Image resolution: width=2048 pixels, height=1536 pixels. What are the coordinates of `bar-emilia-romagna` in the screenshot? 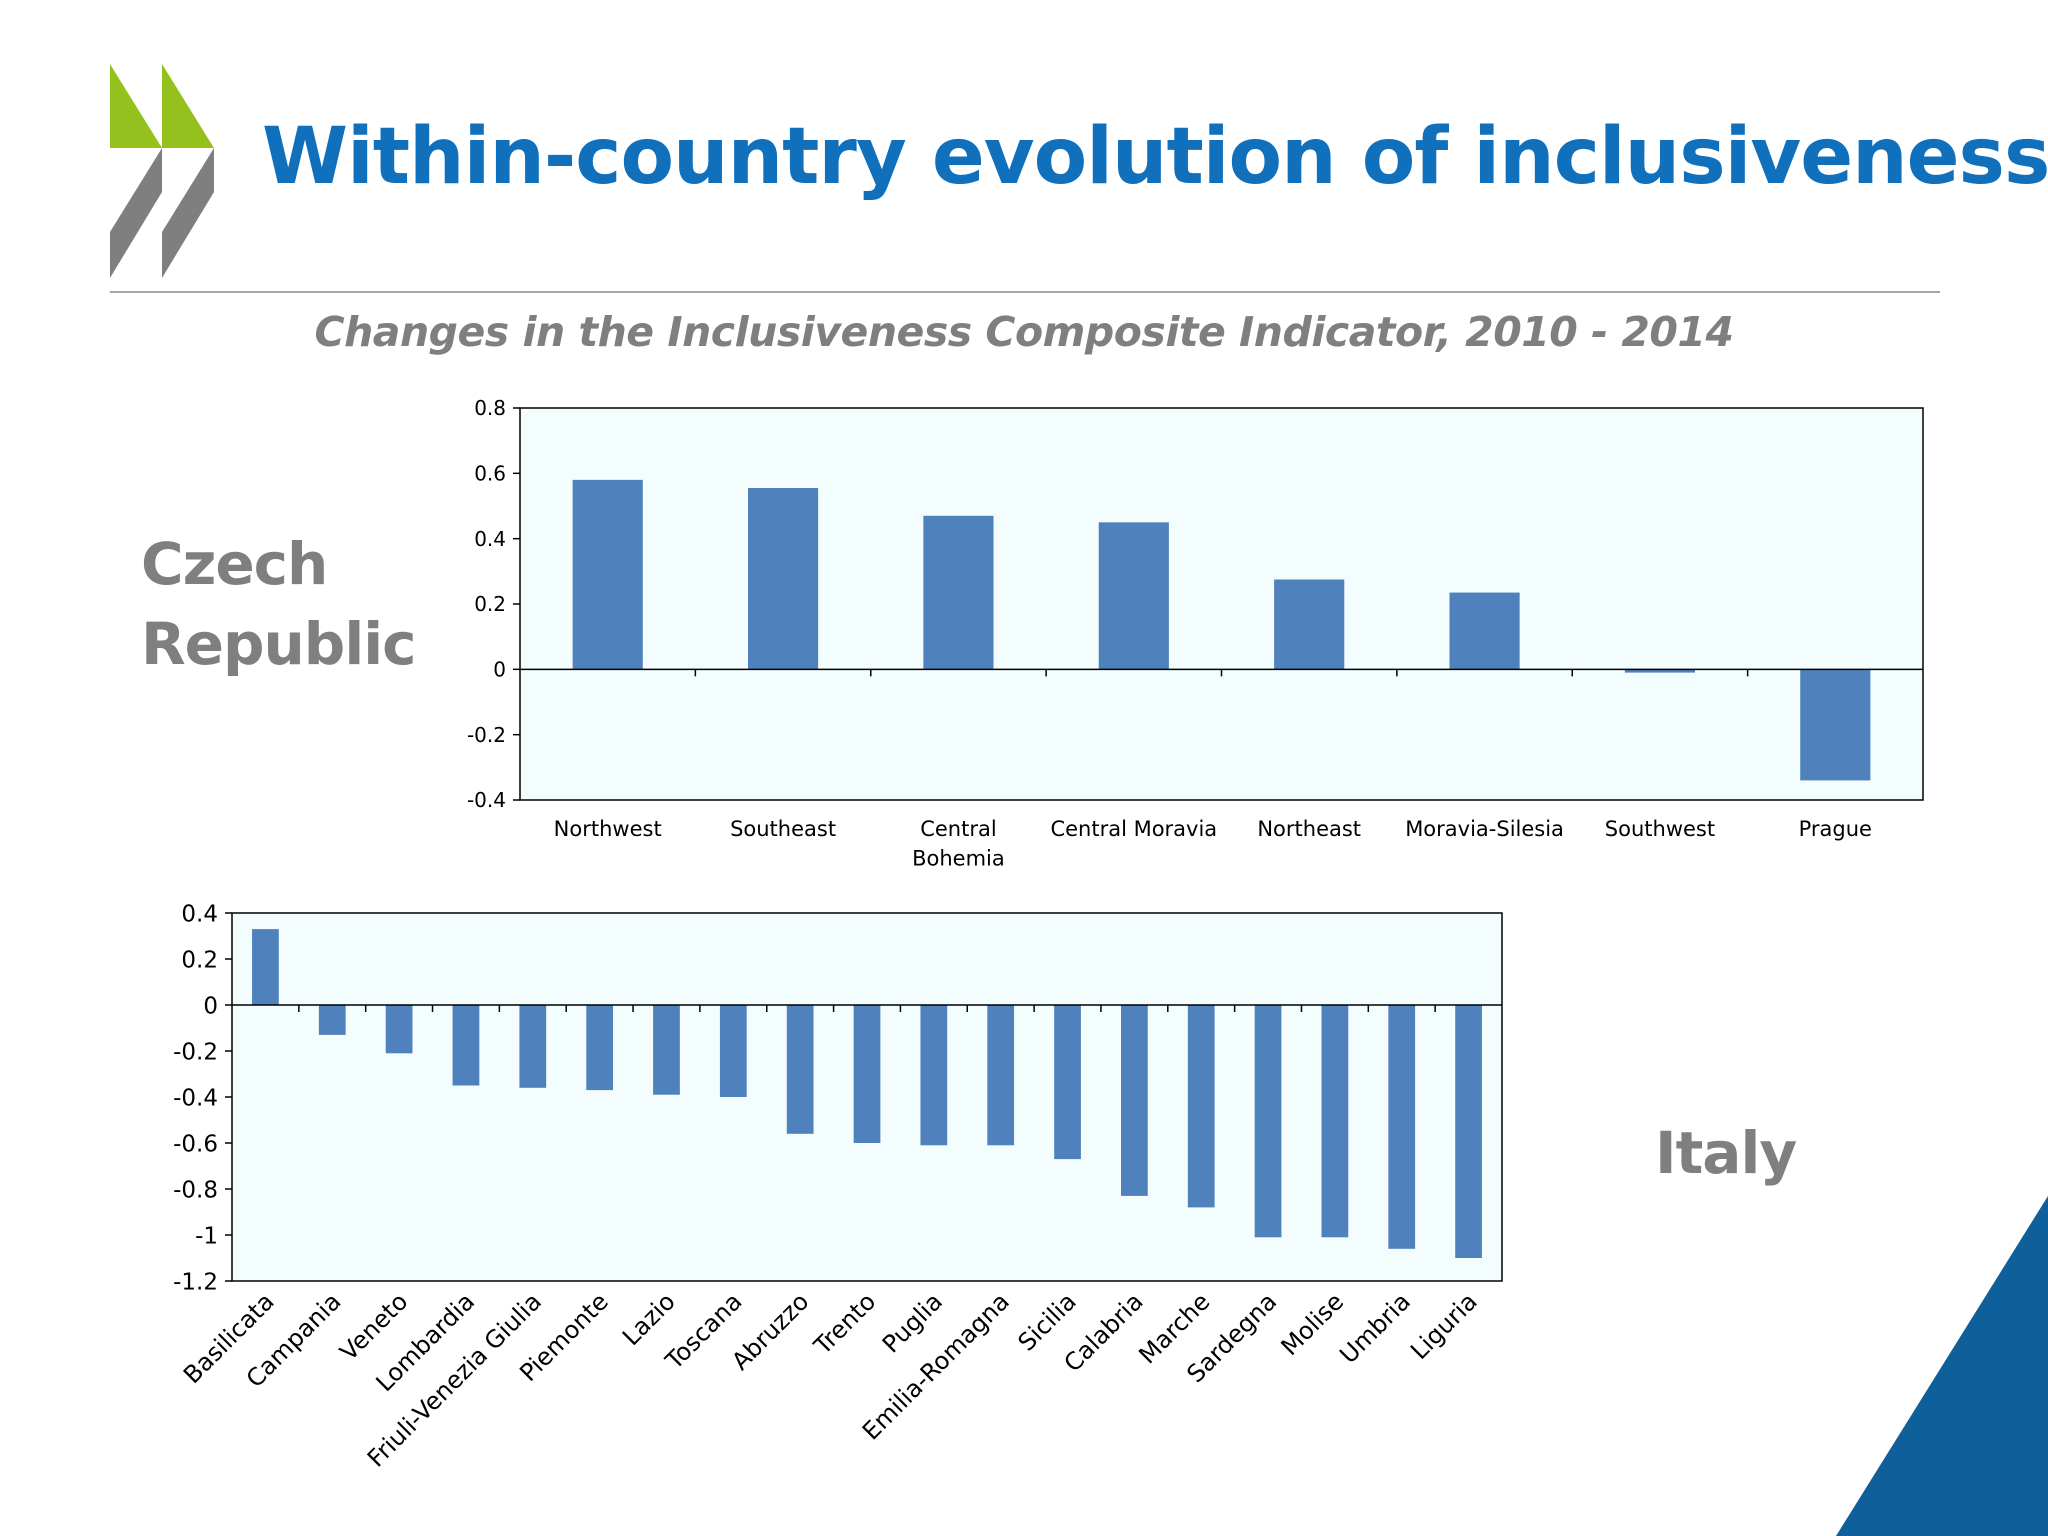 It's located at (1001, 1075).